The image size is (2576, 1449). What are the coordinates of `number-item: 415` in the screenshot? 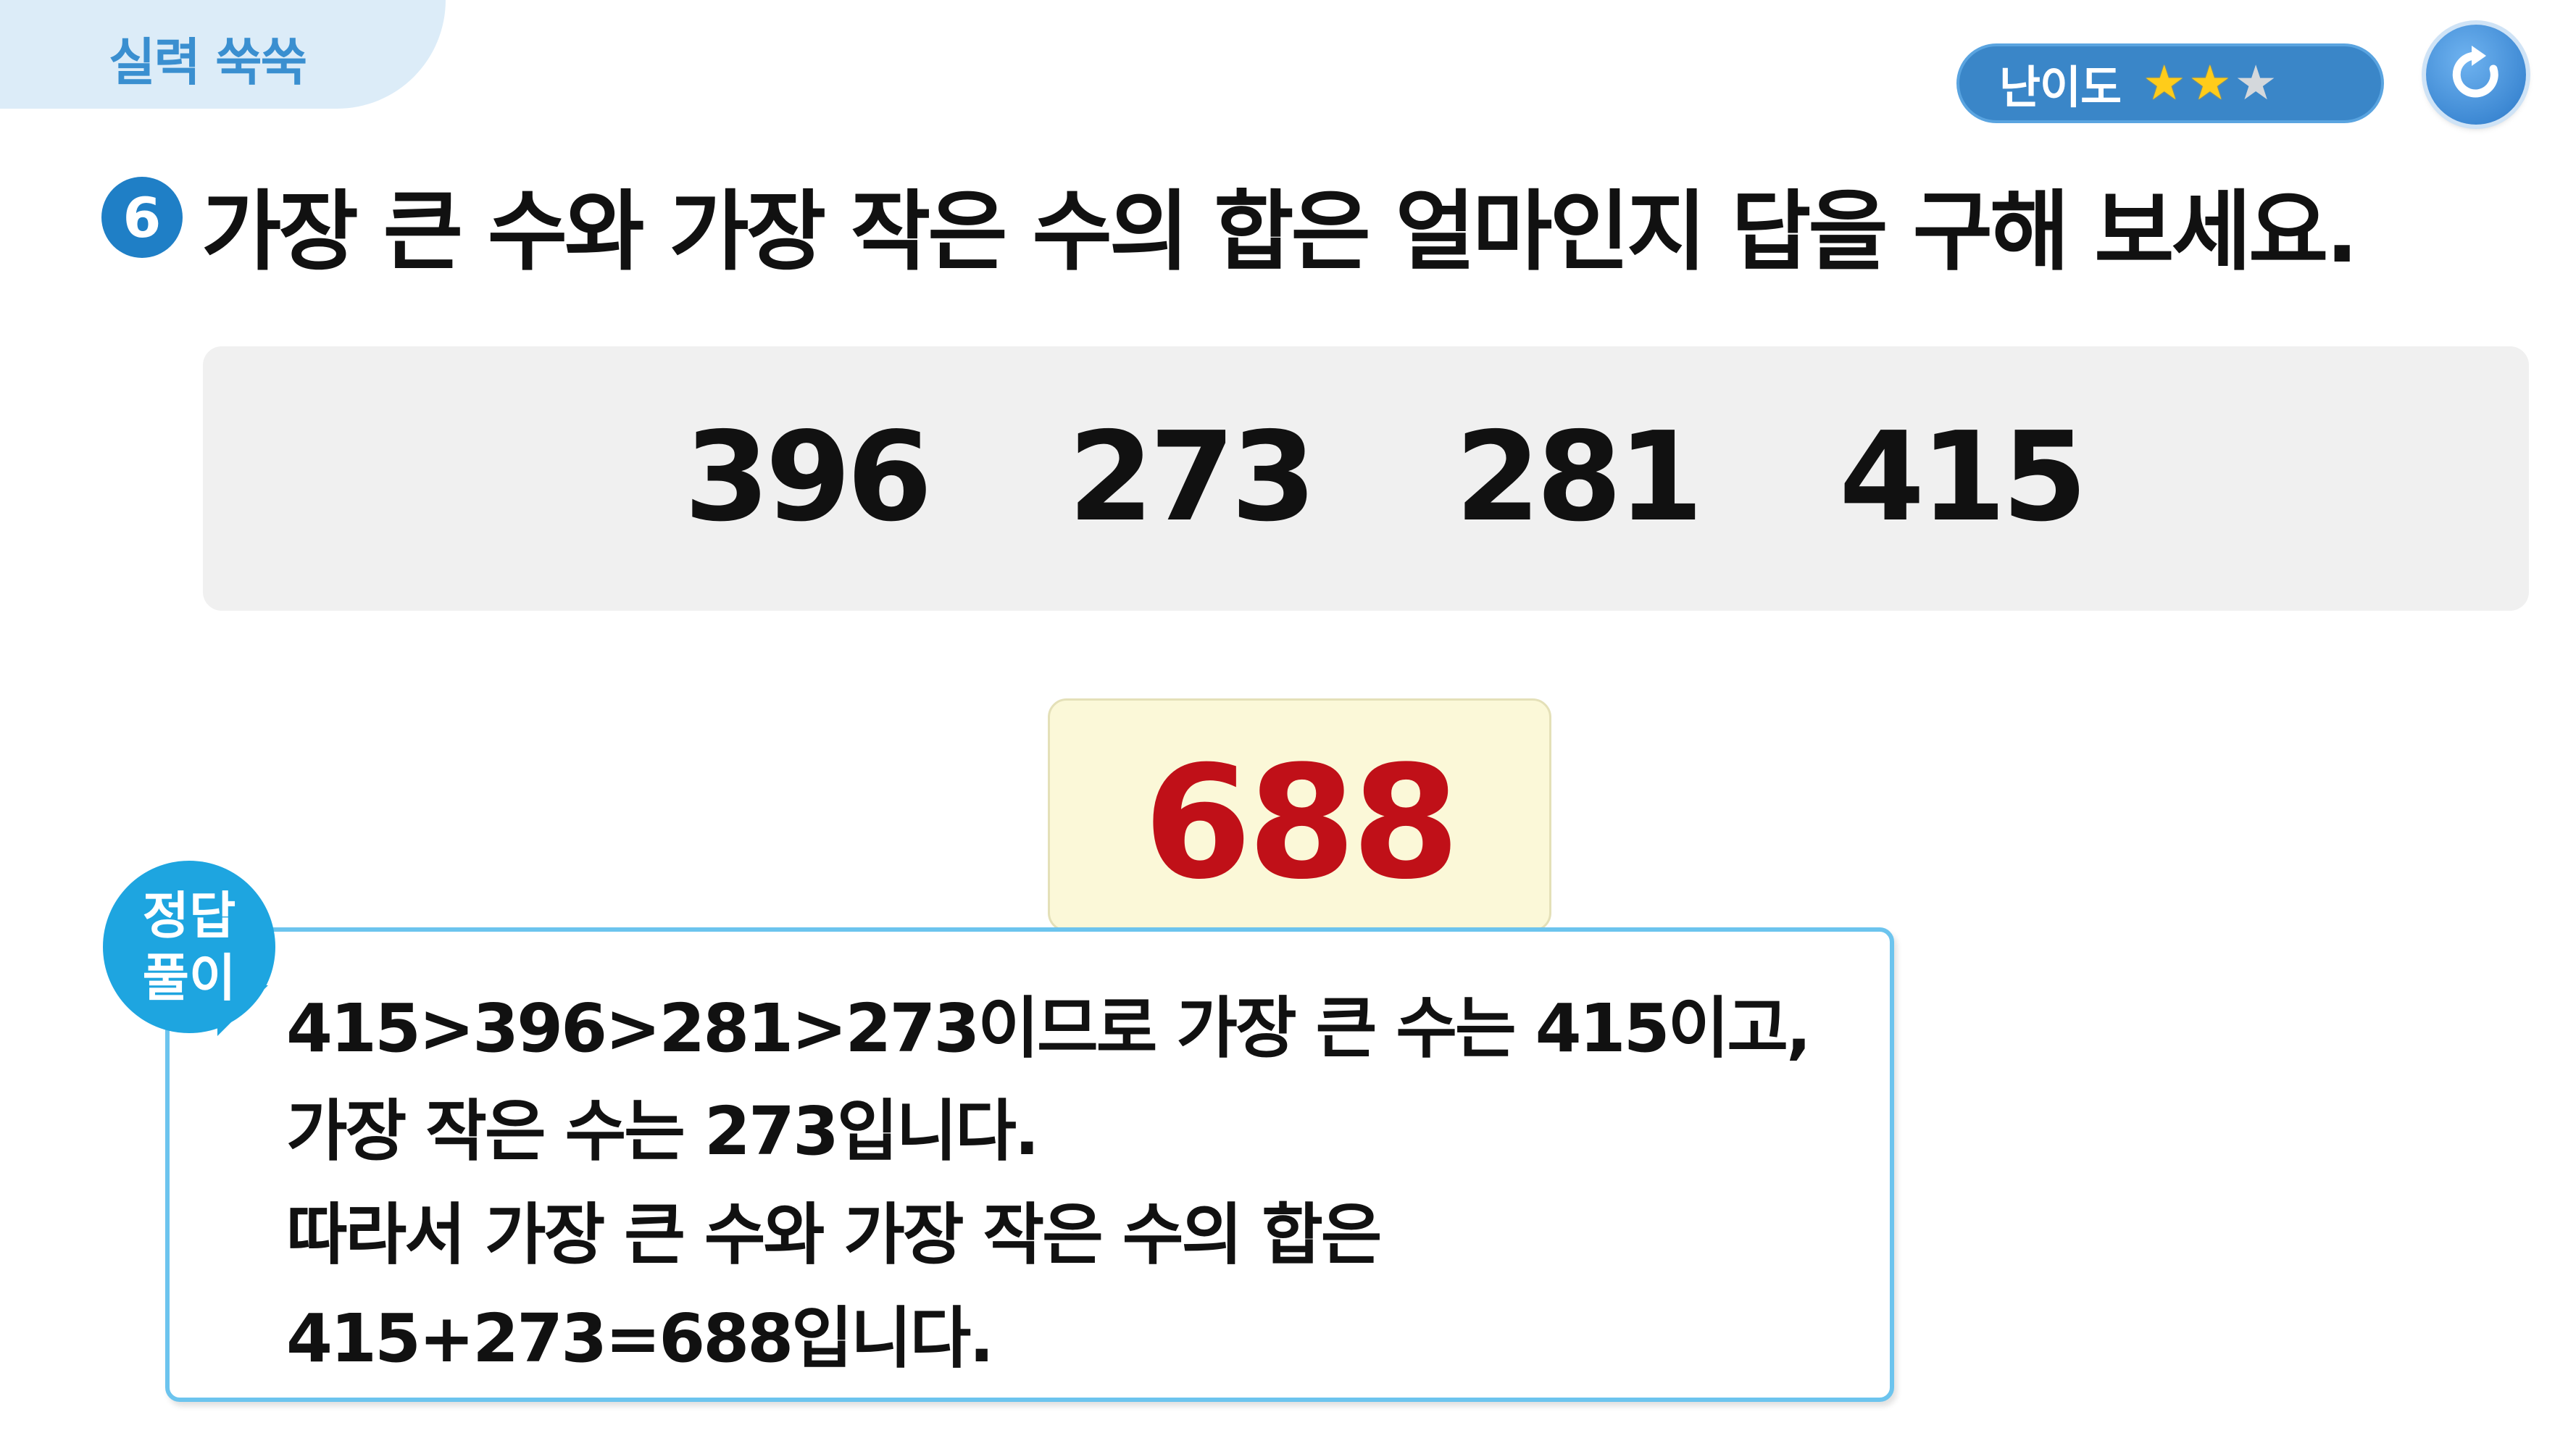 It's located at (1963, 478).